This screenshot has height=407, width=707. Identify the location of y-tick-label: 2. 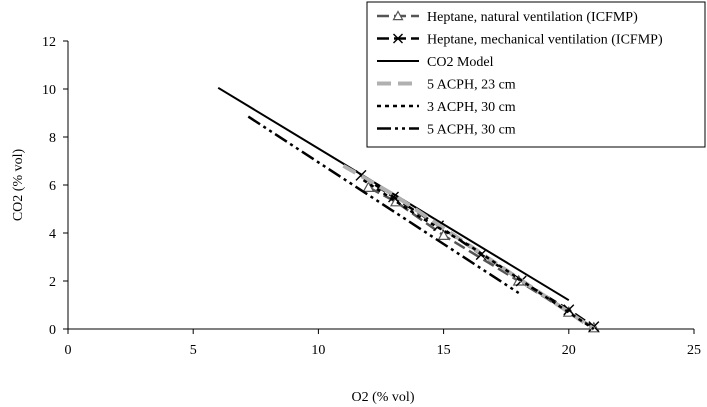
(52, 282).